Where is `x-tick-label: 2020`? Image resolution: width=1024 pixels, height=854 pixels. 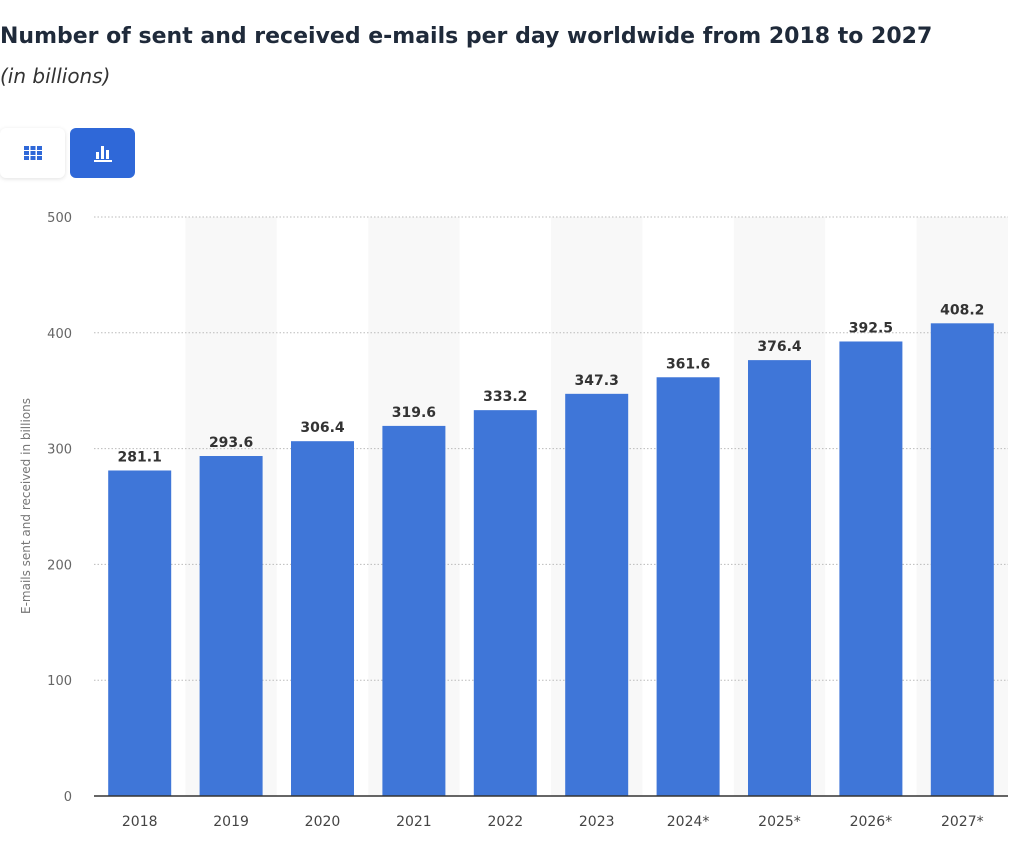
x-tick-label: 2020 is located at coordinates (323, 822).